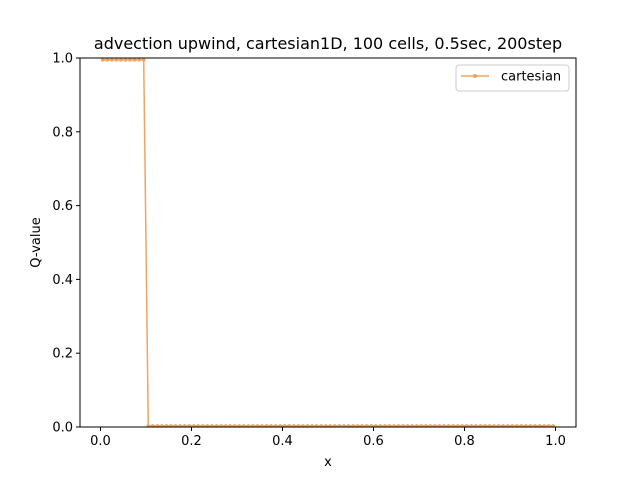 The image size is (640, 480). Describe the element at coordinates (100, 441) in the screenshot. I see `x-tick-label: 0.0` at that location.